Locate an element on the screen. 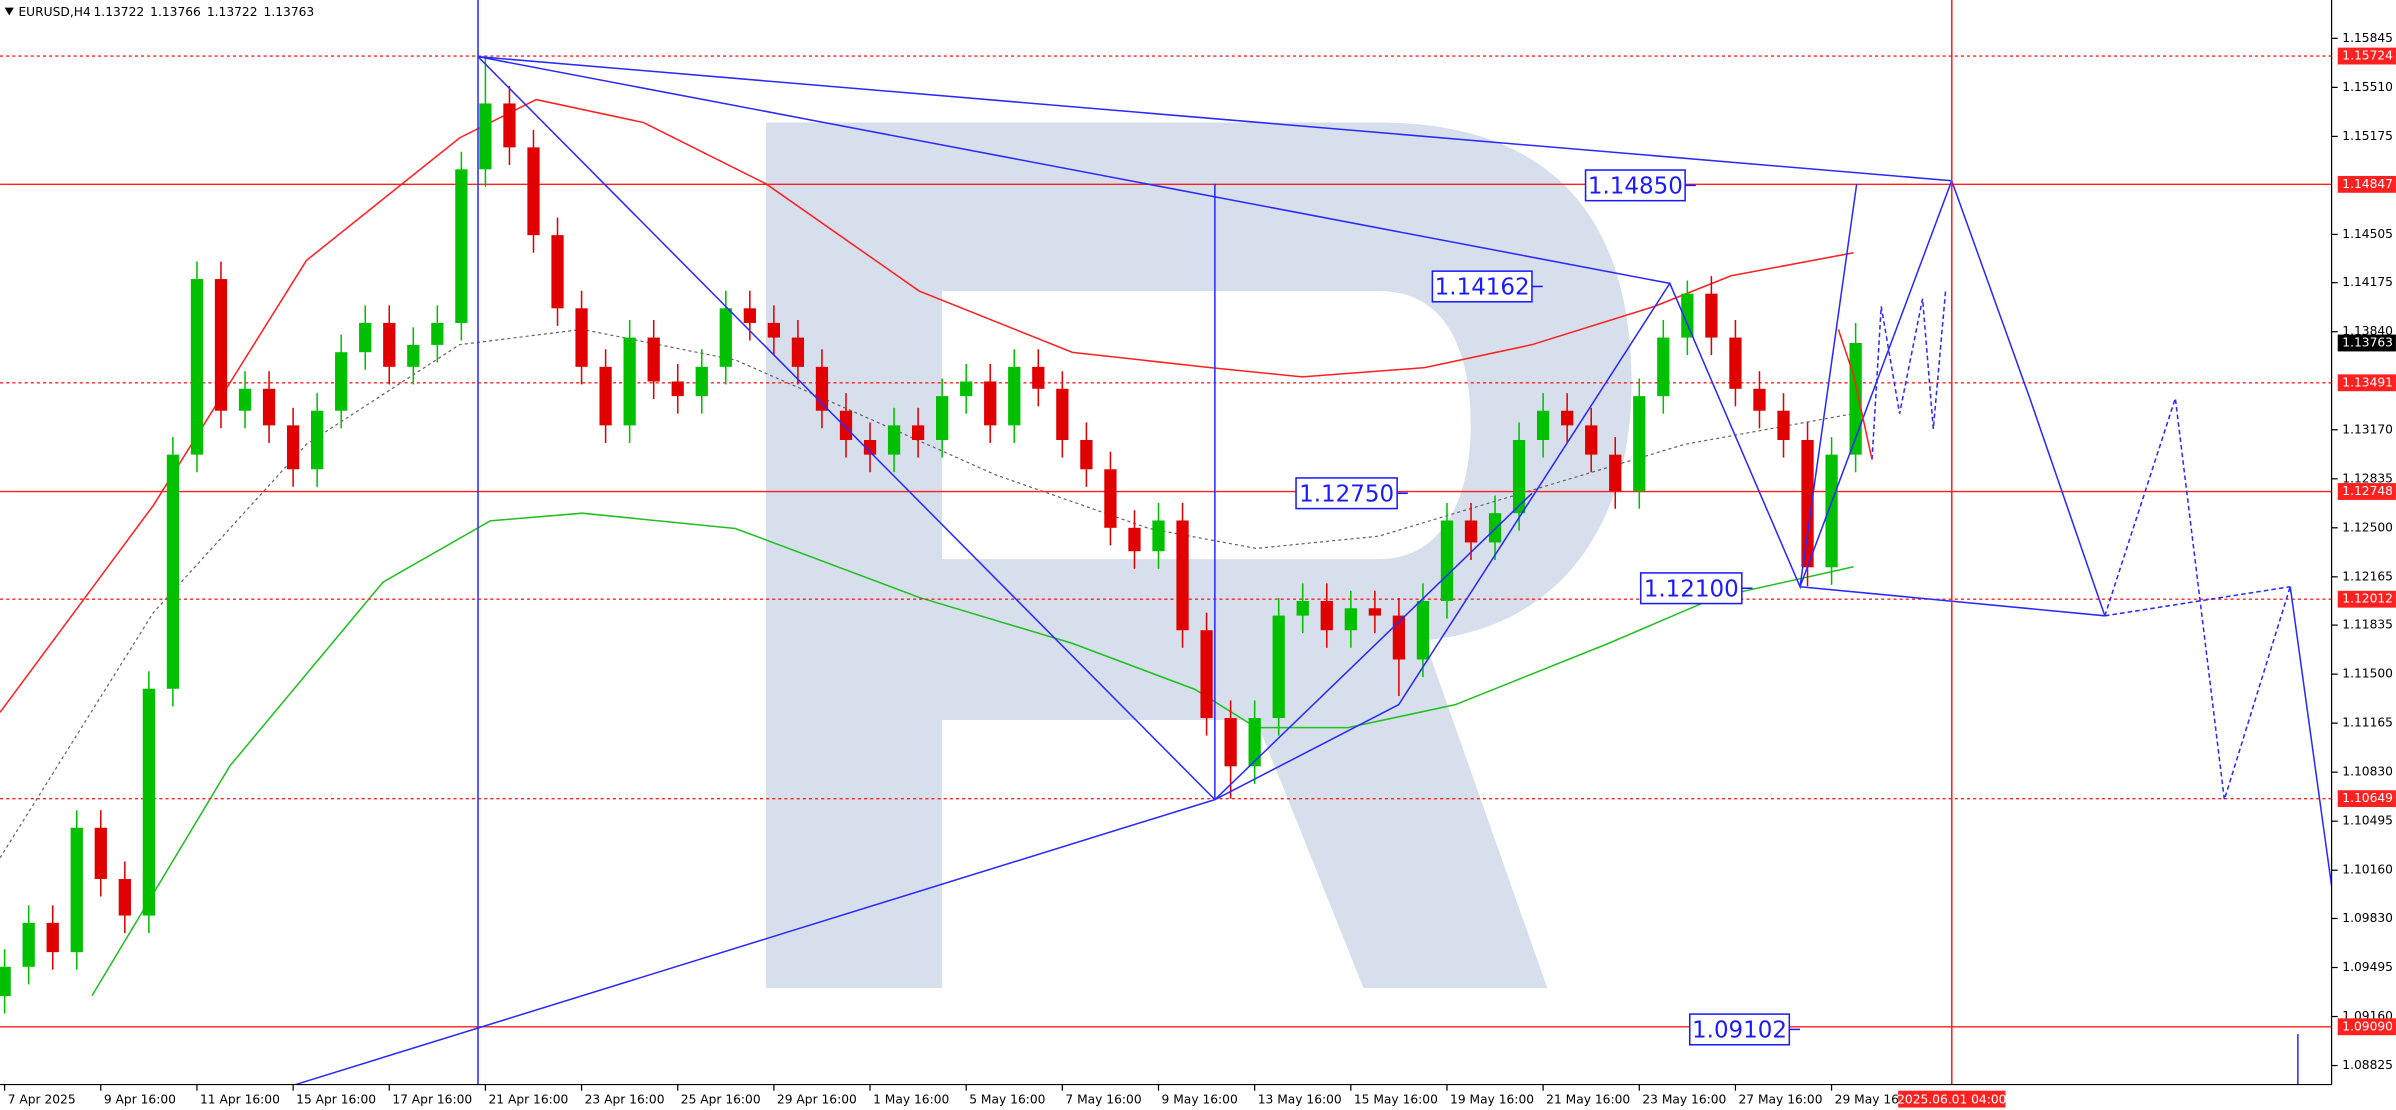  dropdown-icon is located at coordinates (9, 11).